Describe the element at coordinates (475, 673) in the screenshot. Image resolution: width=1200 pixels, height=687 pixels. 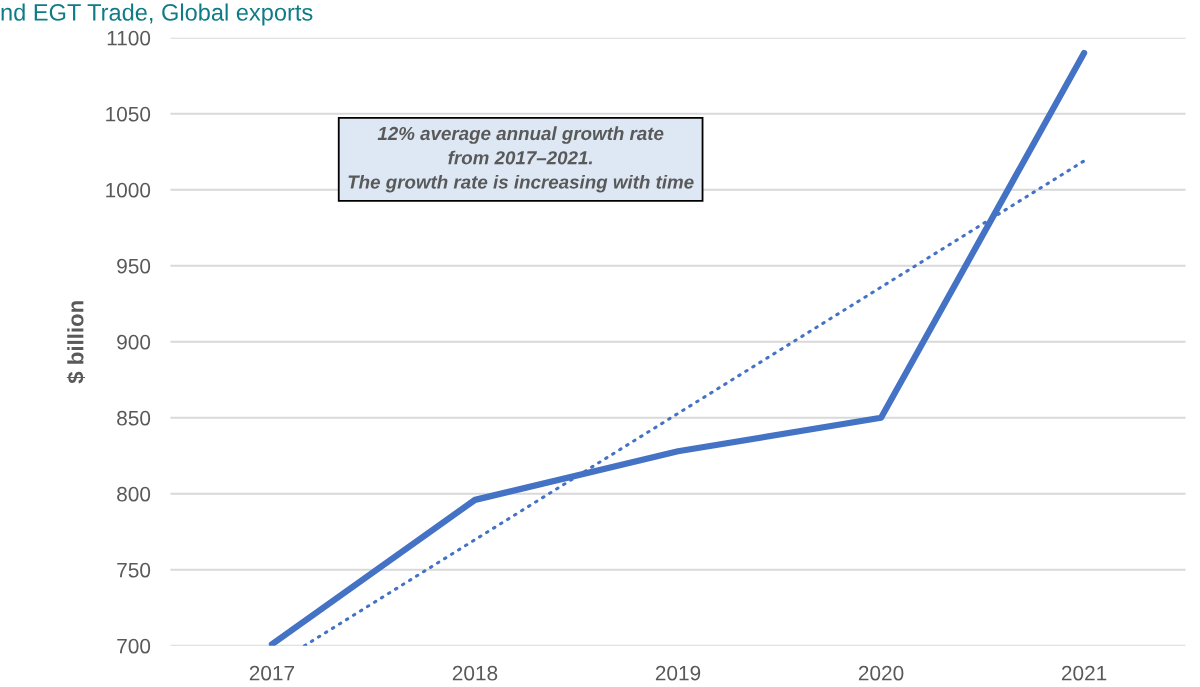
I see `x-tick-label: 2018` at that location.